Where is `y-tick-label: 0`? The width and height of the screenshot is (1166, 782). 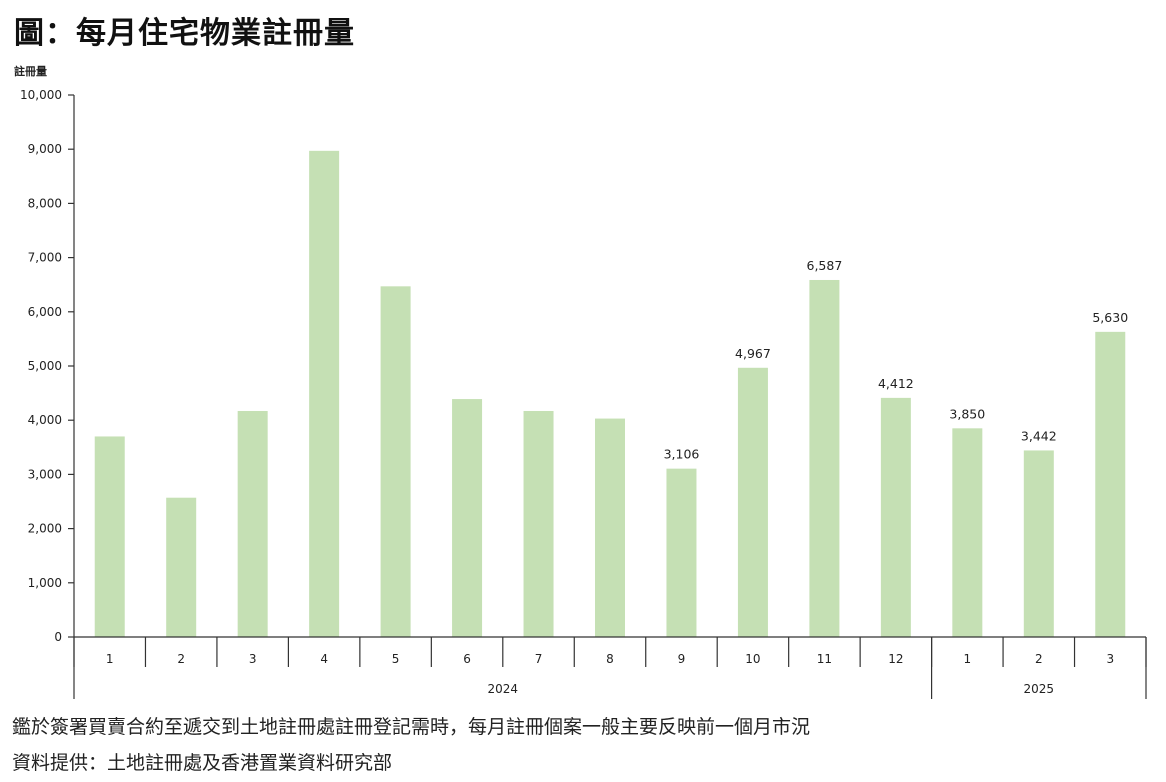 y-tick-label: 0 is located at coordinates (58, 637).